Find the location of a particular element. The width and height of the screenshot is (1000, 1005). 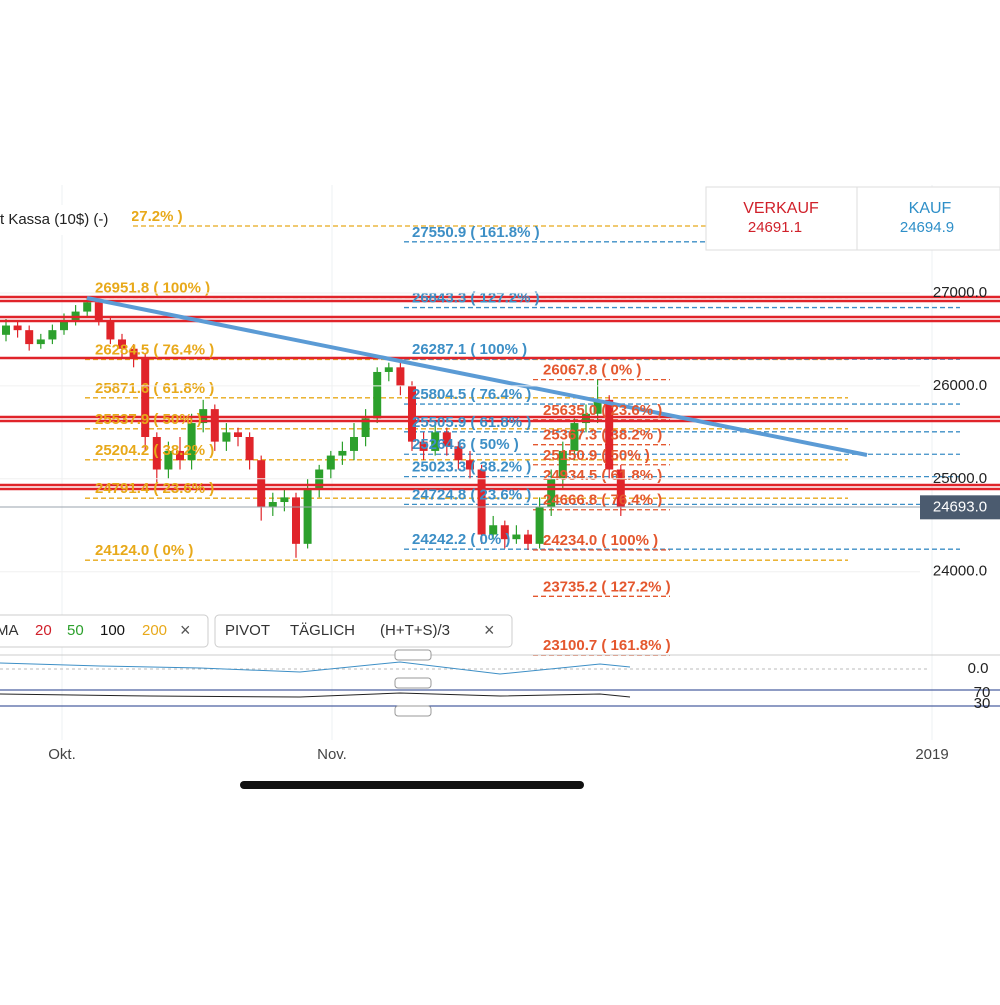

fib-label: 25505.9 ( 61.8% ) is located at coordinates (471, 422).